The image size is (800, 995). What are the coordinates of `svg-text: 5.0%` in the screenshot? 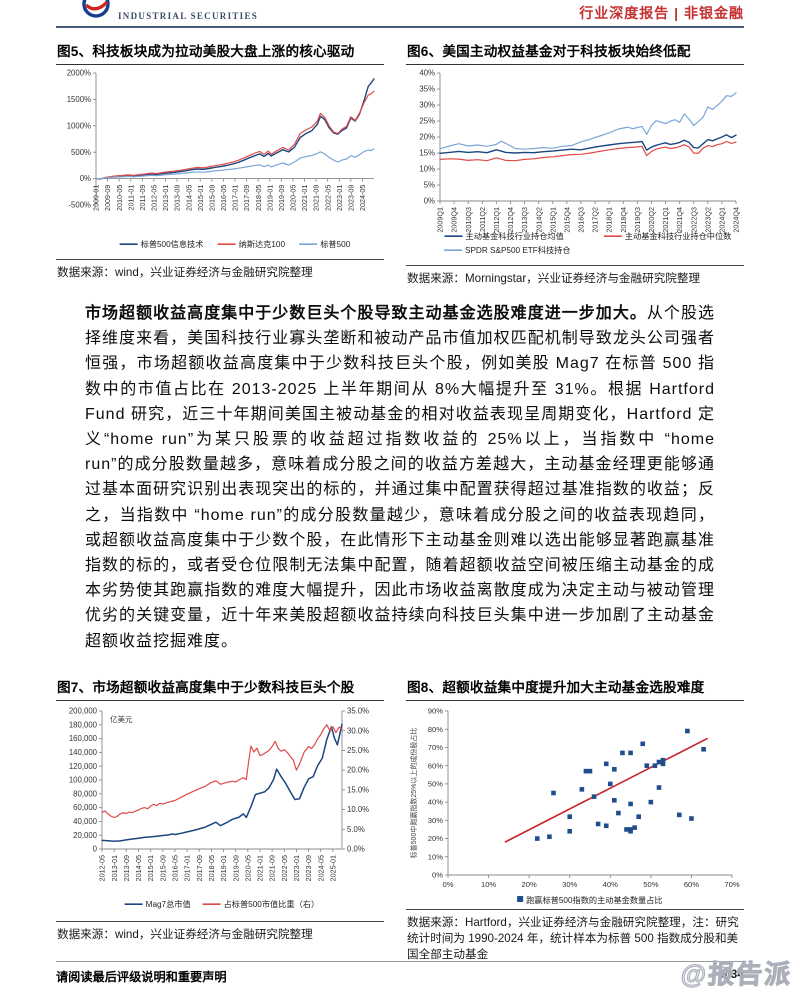 It's located at (356, 829).